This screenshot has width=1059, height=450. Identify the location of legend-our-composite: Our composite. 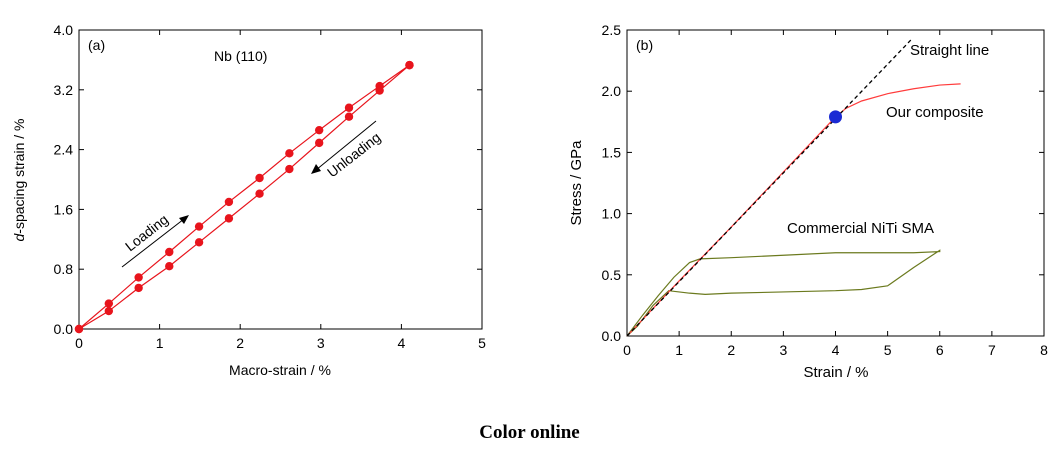
(935, 112).